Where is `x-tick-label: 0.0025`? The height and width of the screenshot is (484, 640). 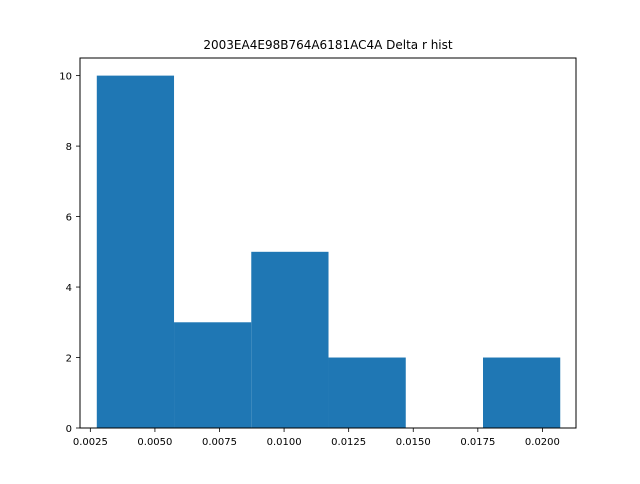
x-tick-label: 0.0025 is located at coordinates (90, 442).